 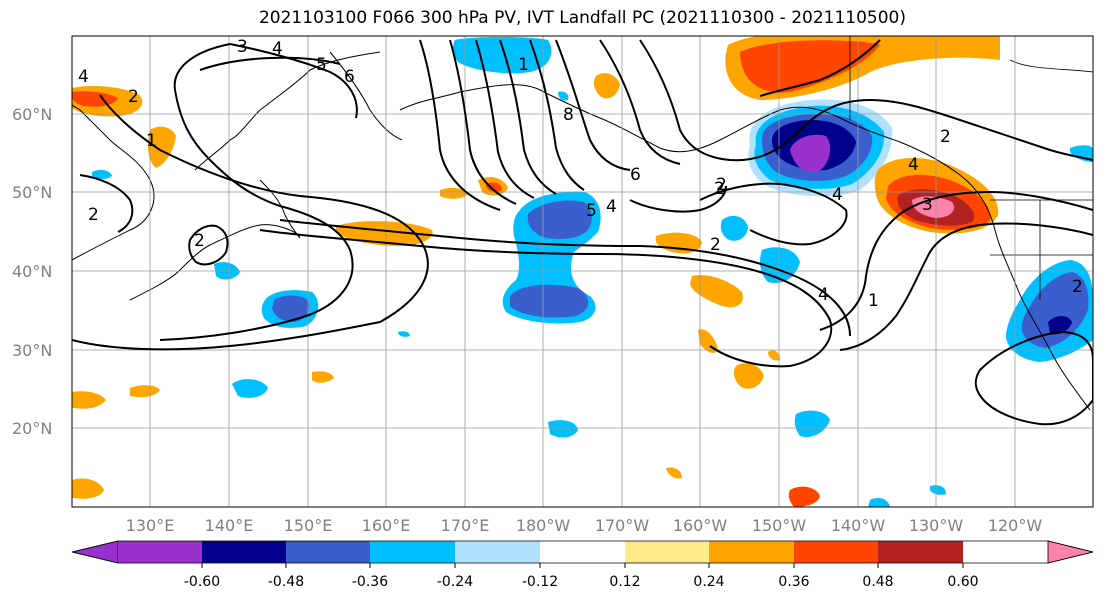 What do you see at coordinates (540, 582) in the screenshot?
I see `colorbar-tick-label: -0.12` at bounding box center [540, 582].